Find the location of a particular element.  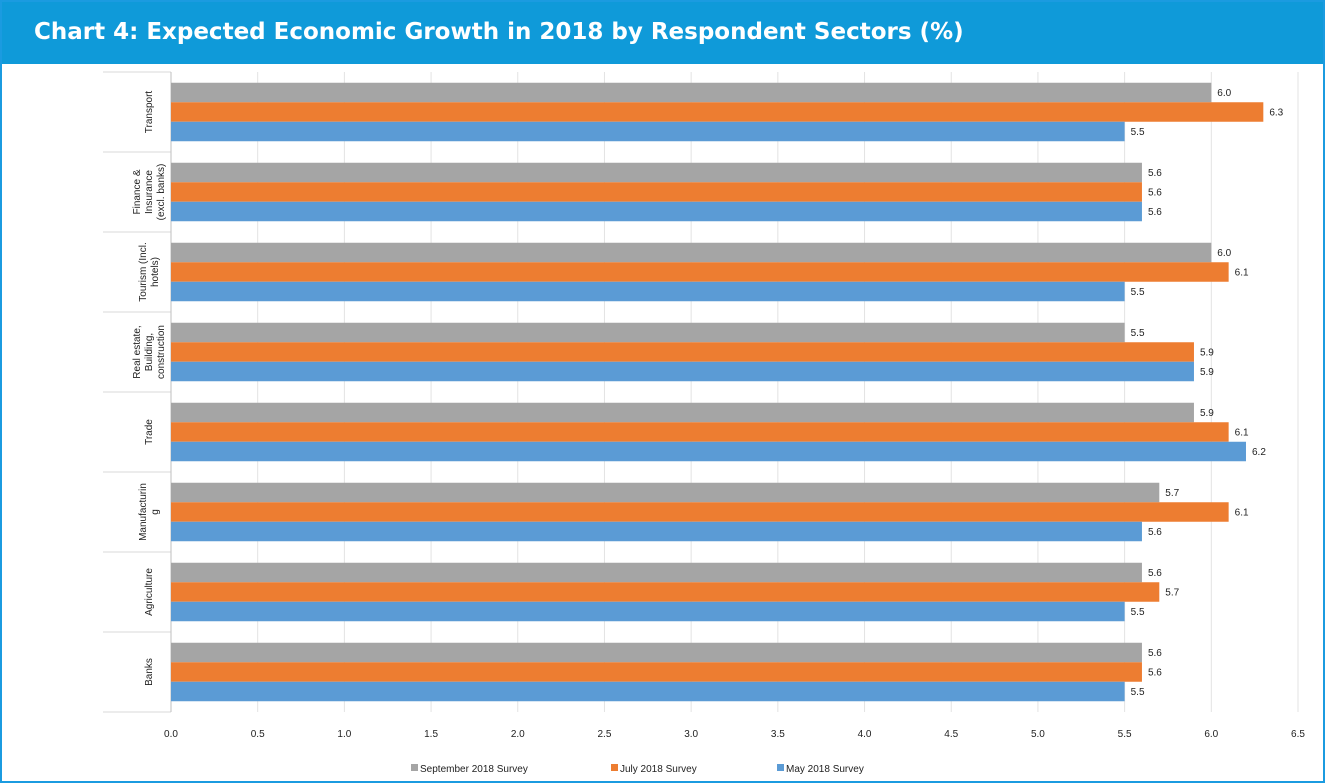

legend-label: September 2018 Survey is located at coordinates (474, 769).